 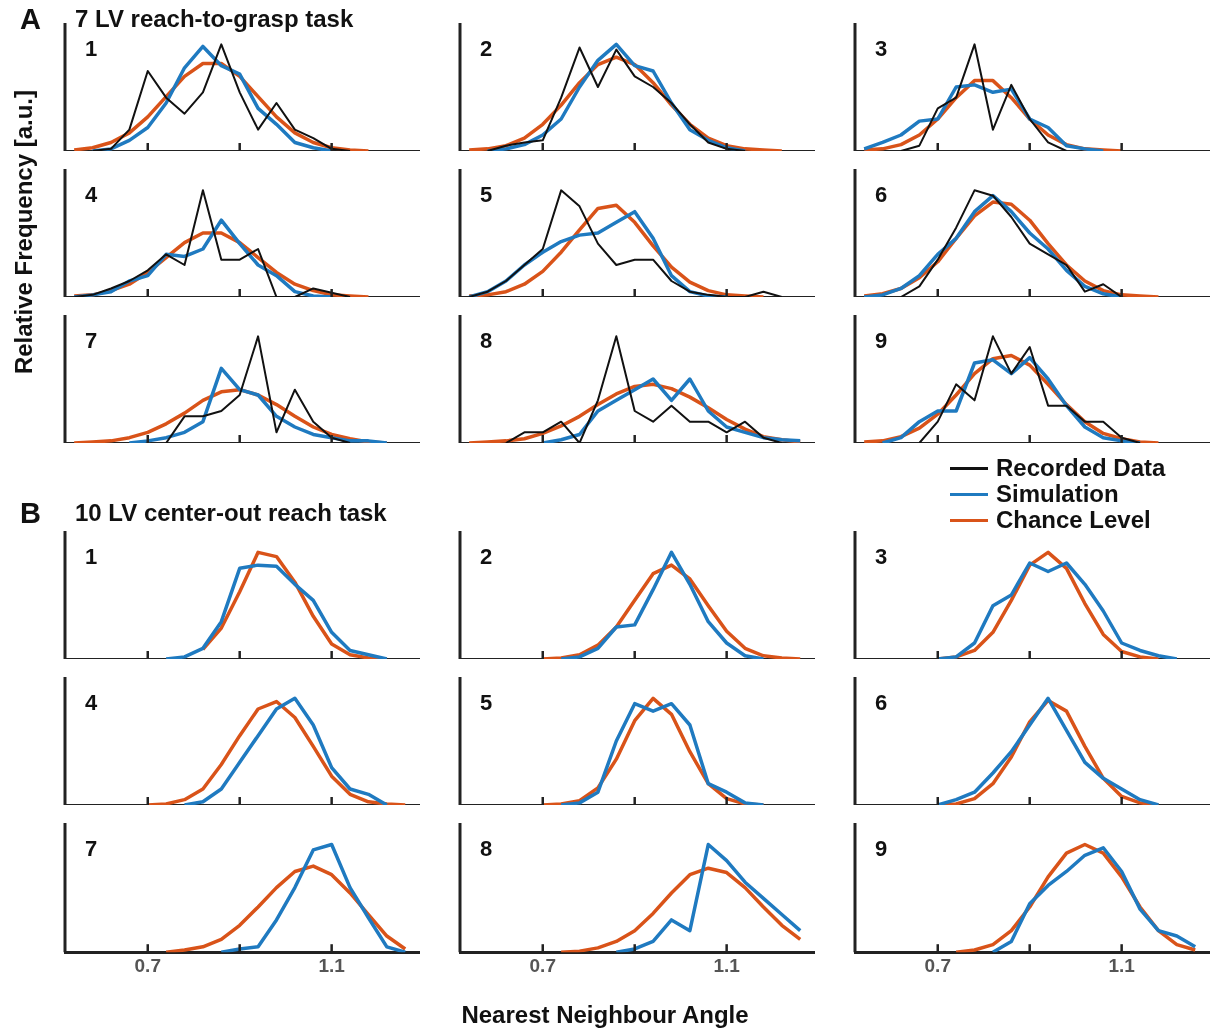 I want to click on text: B, so click(x=30, y=513).